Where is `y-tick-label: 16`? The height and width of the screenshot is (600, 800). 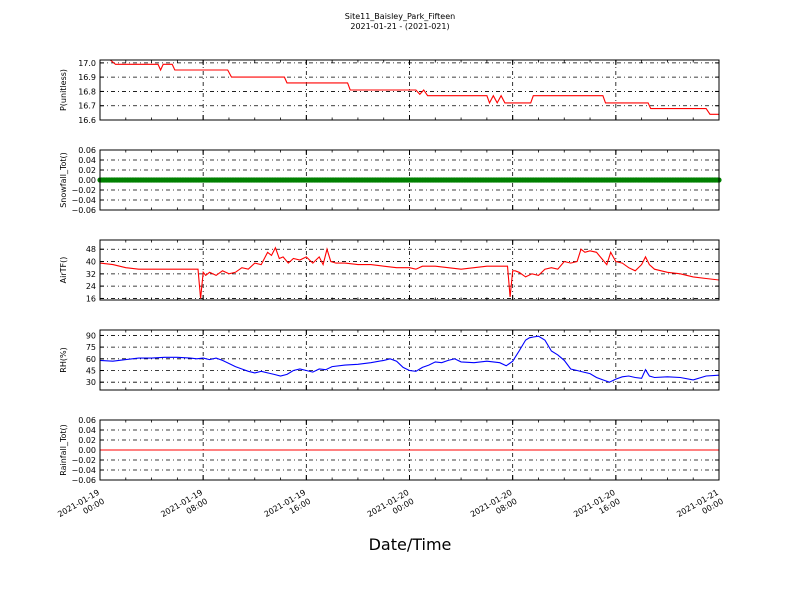
y-tick-label: 16 is located at coordinates (91, 298).